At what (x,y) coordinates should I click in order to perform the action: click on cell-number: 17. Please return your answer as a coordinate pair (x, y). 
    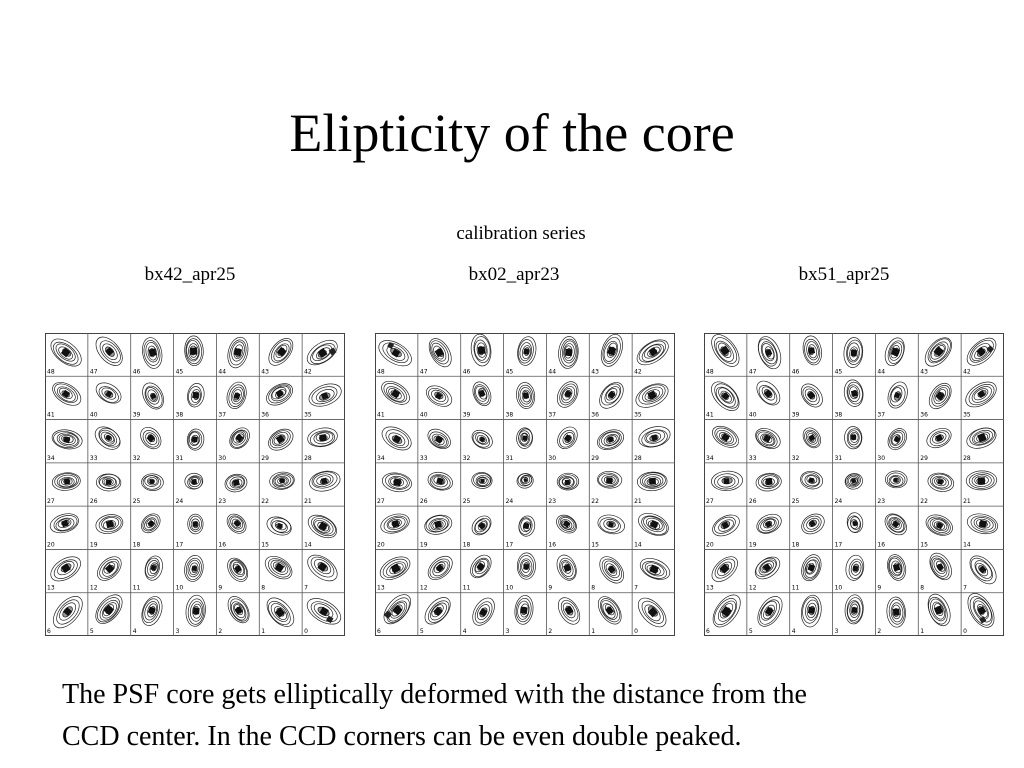
    Looking at the image, I should click on (180, 544).